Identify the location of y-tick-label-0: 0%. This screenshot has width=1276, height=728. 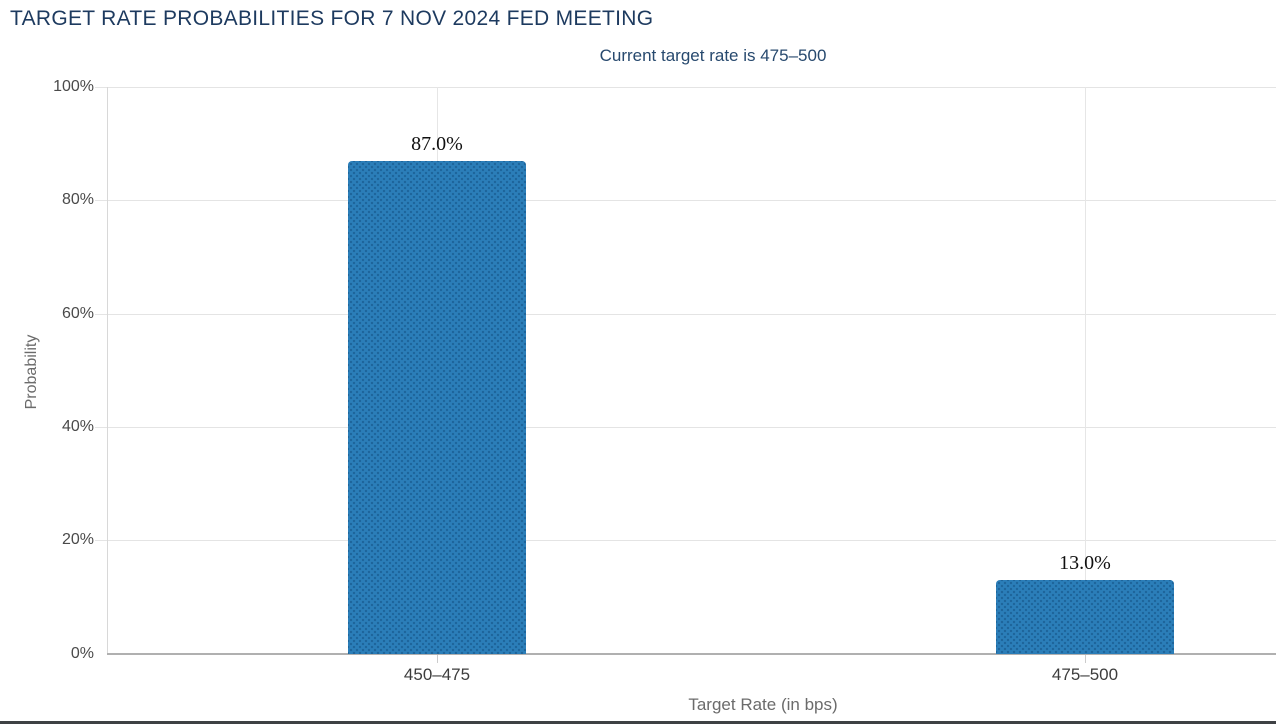
(82, 653).